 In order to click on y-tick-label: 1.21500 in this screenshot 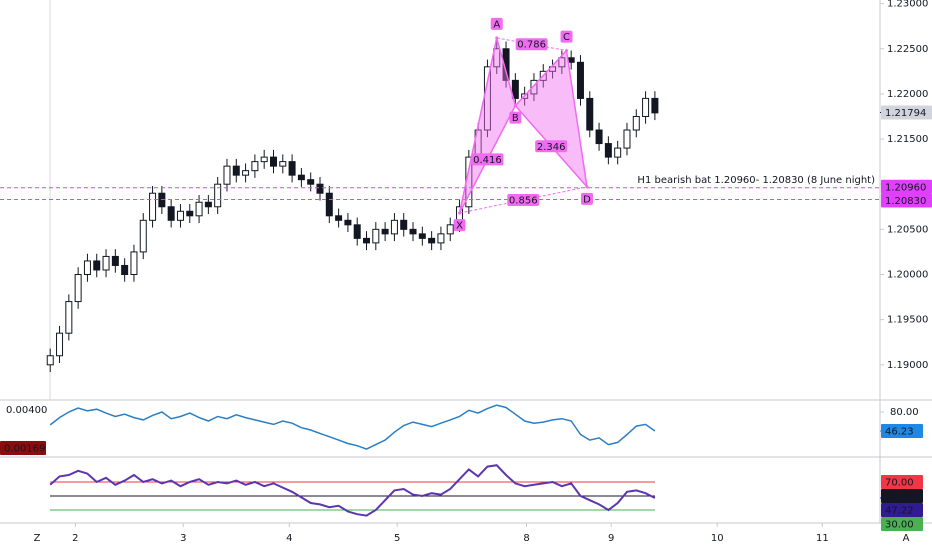, I will do `click(907, 139)`.